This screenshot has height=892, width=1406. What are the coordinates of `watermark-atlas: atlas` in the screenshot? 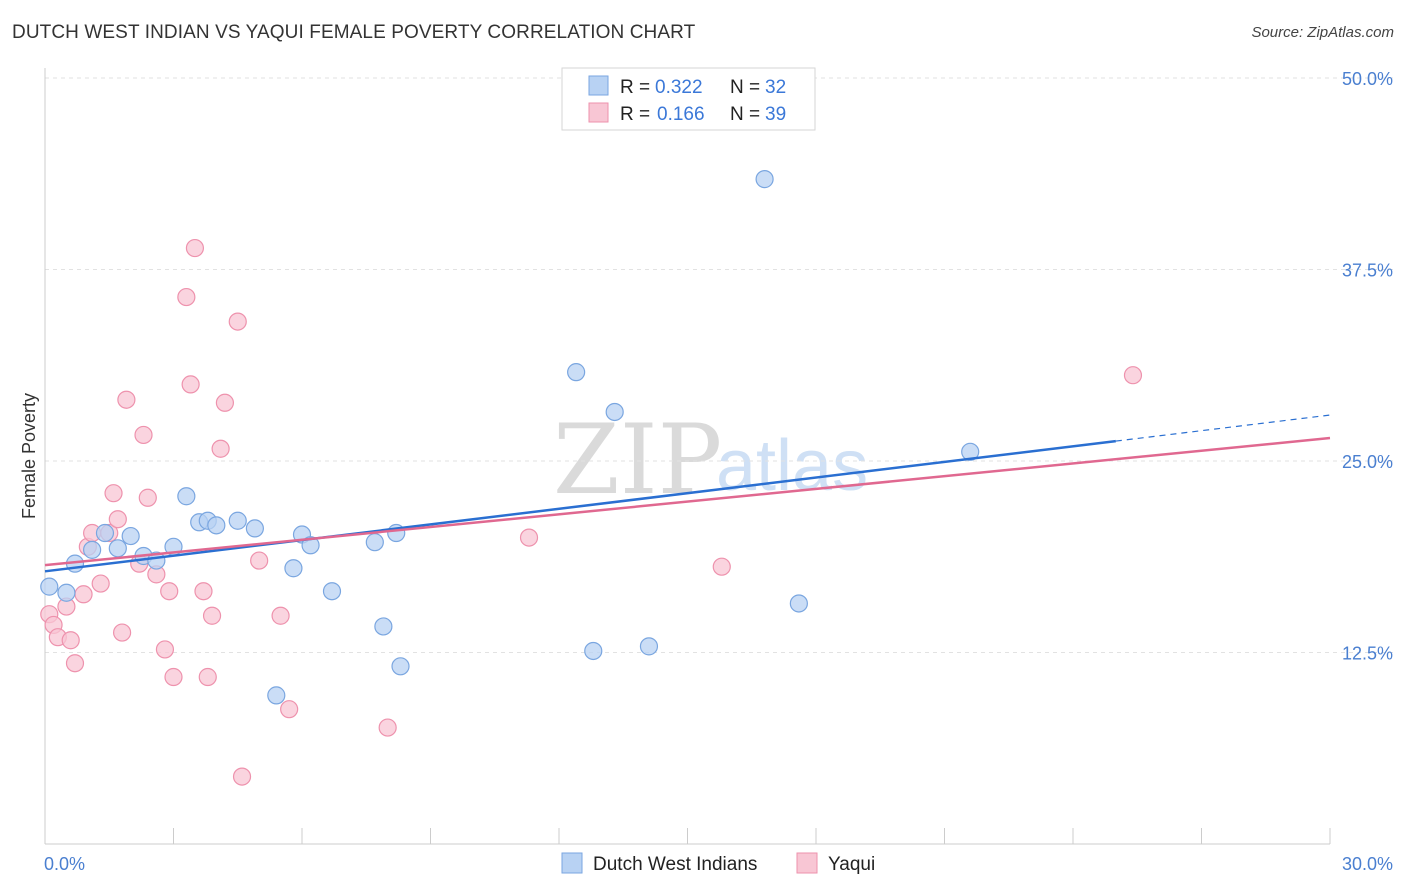 It's located at (792, 466).